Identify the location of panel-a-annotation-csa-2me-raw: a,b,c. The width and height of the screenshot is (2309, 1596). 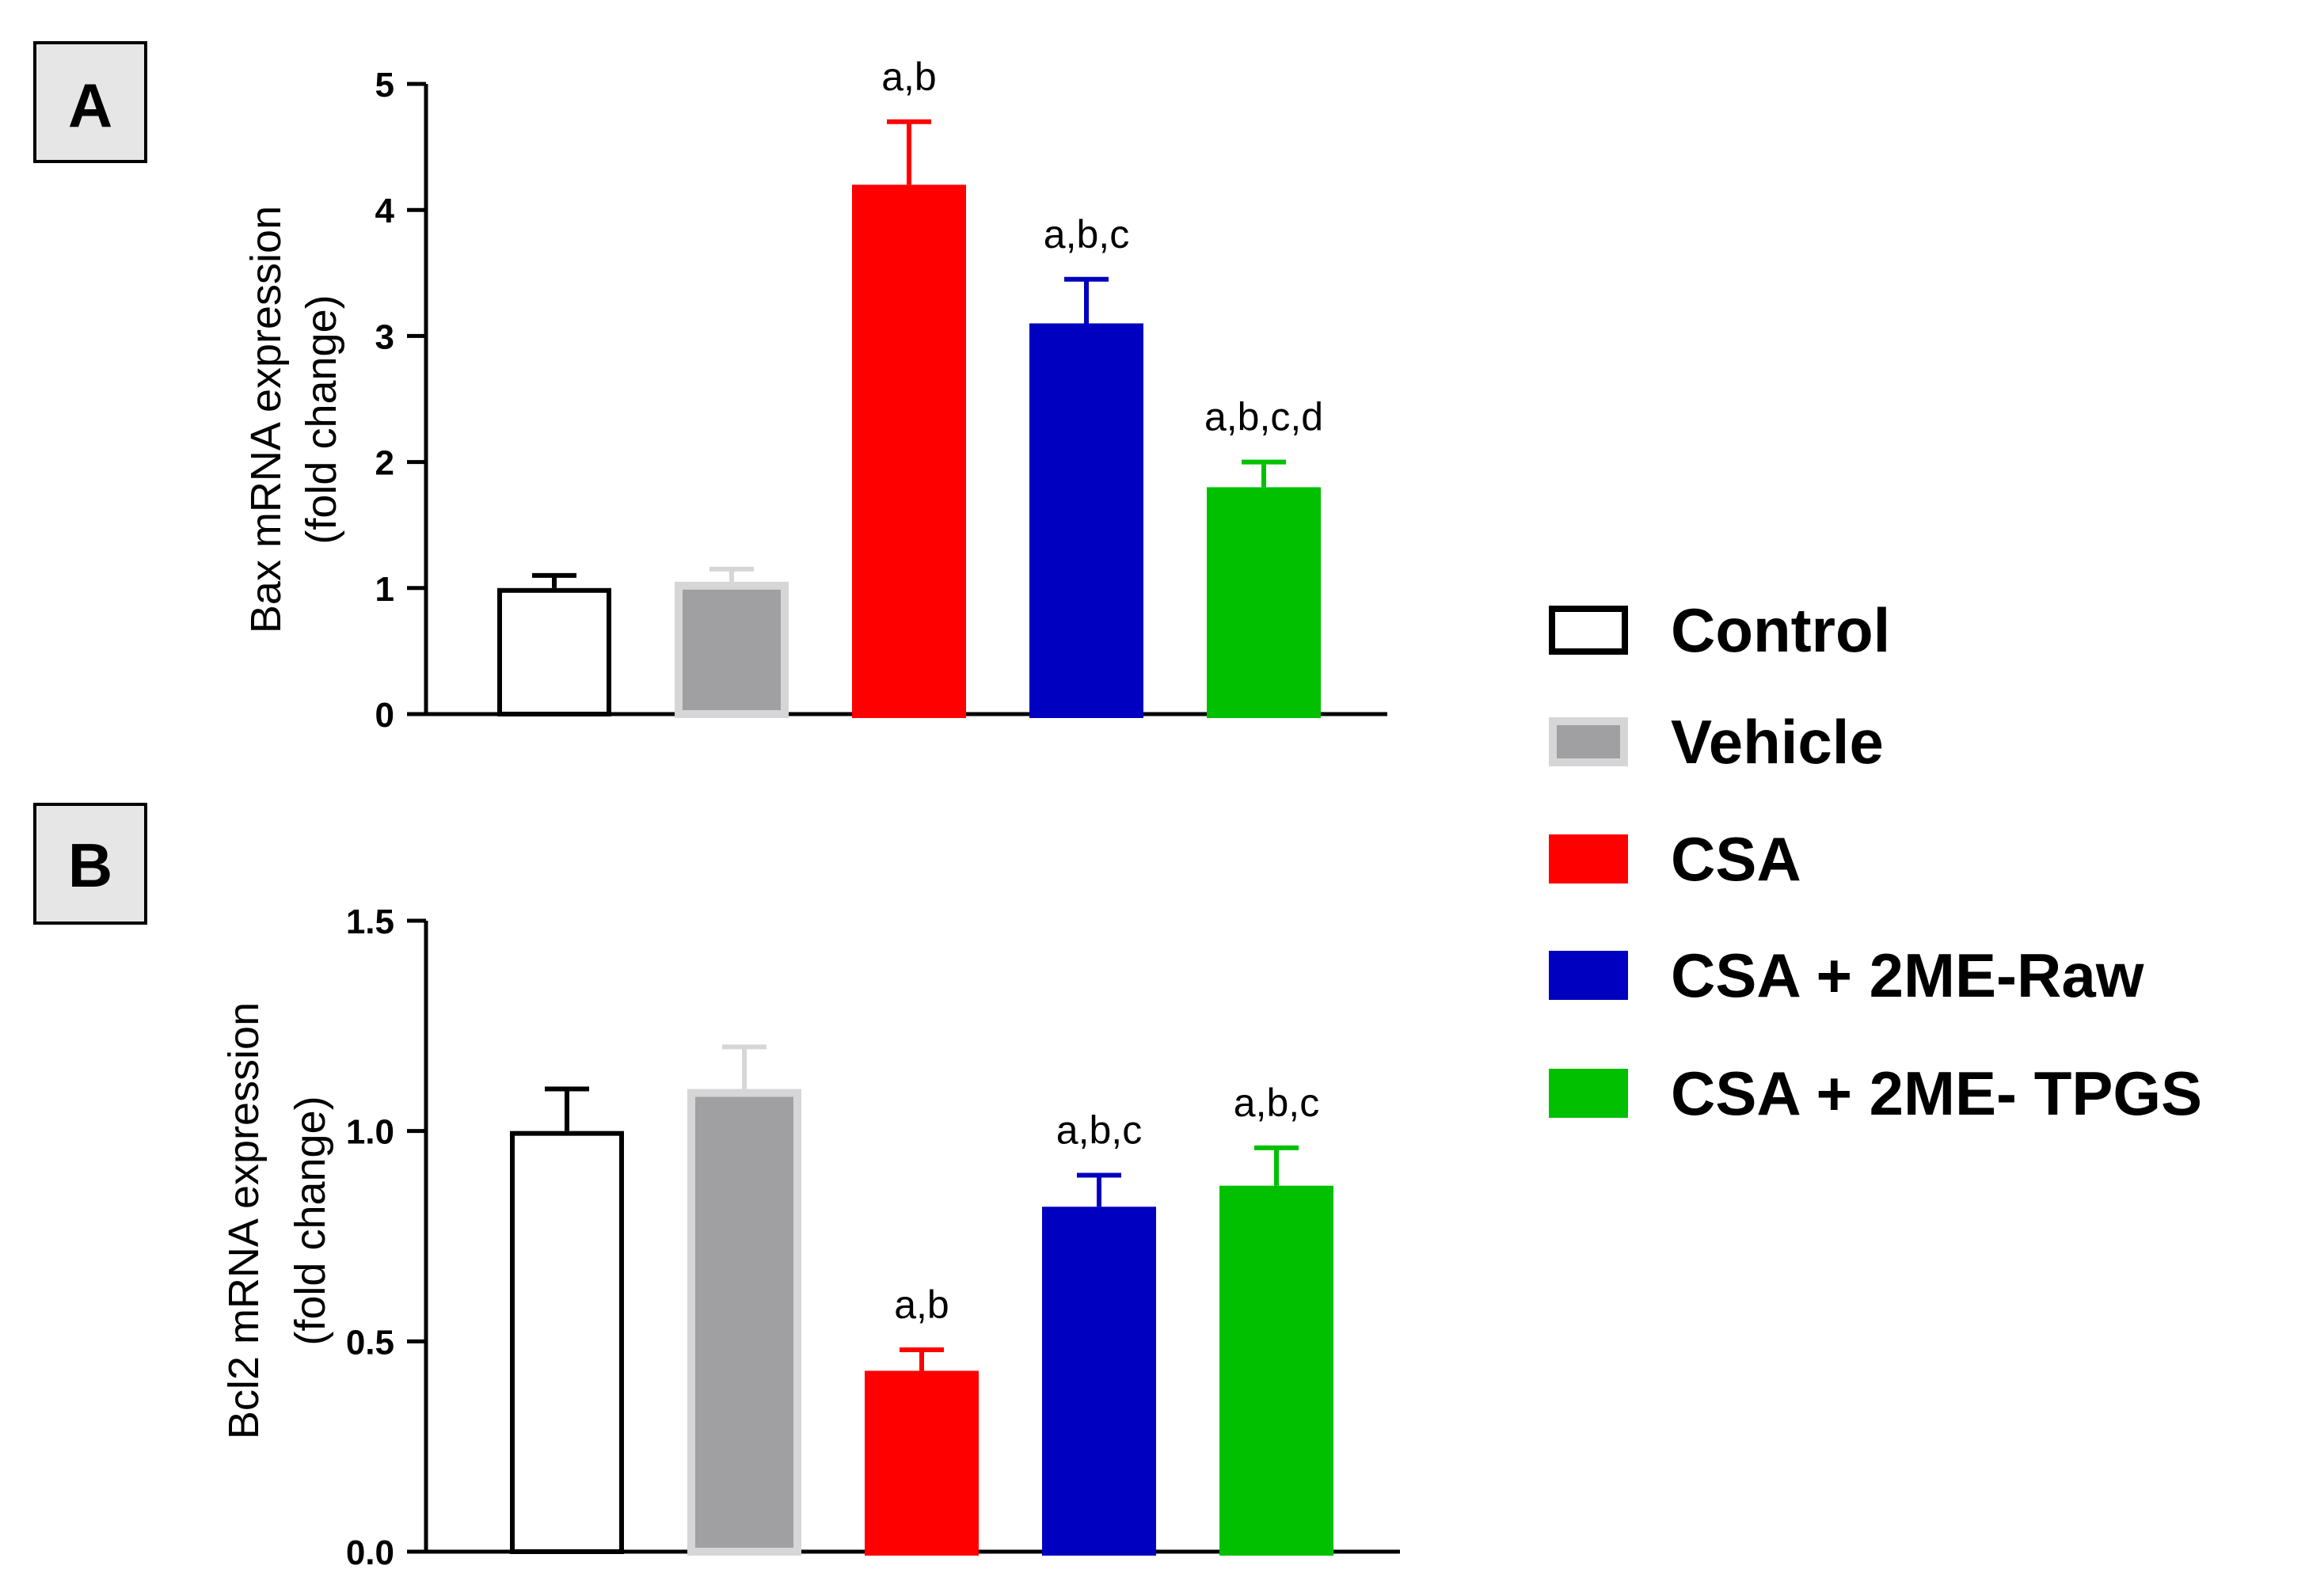
(1086, 234).